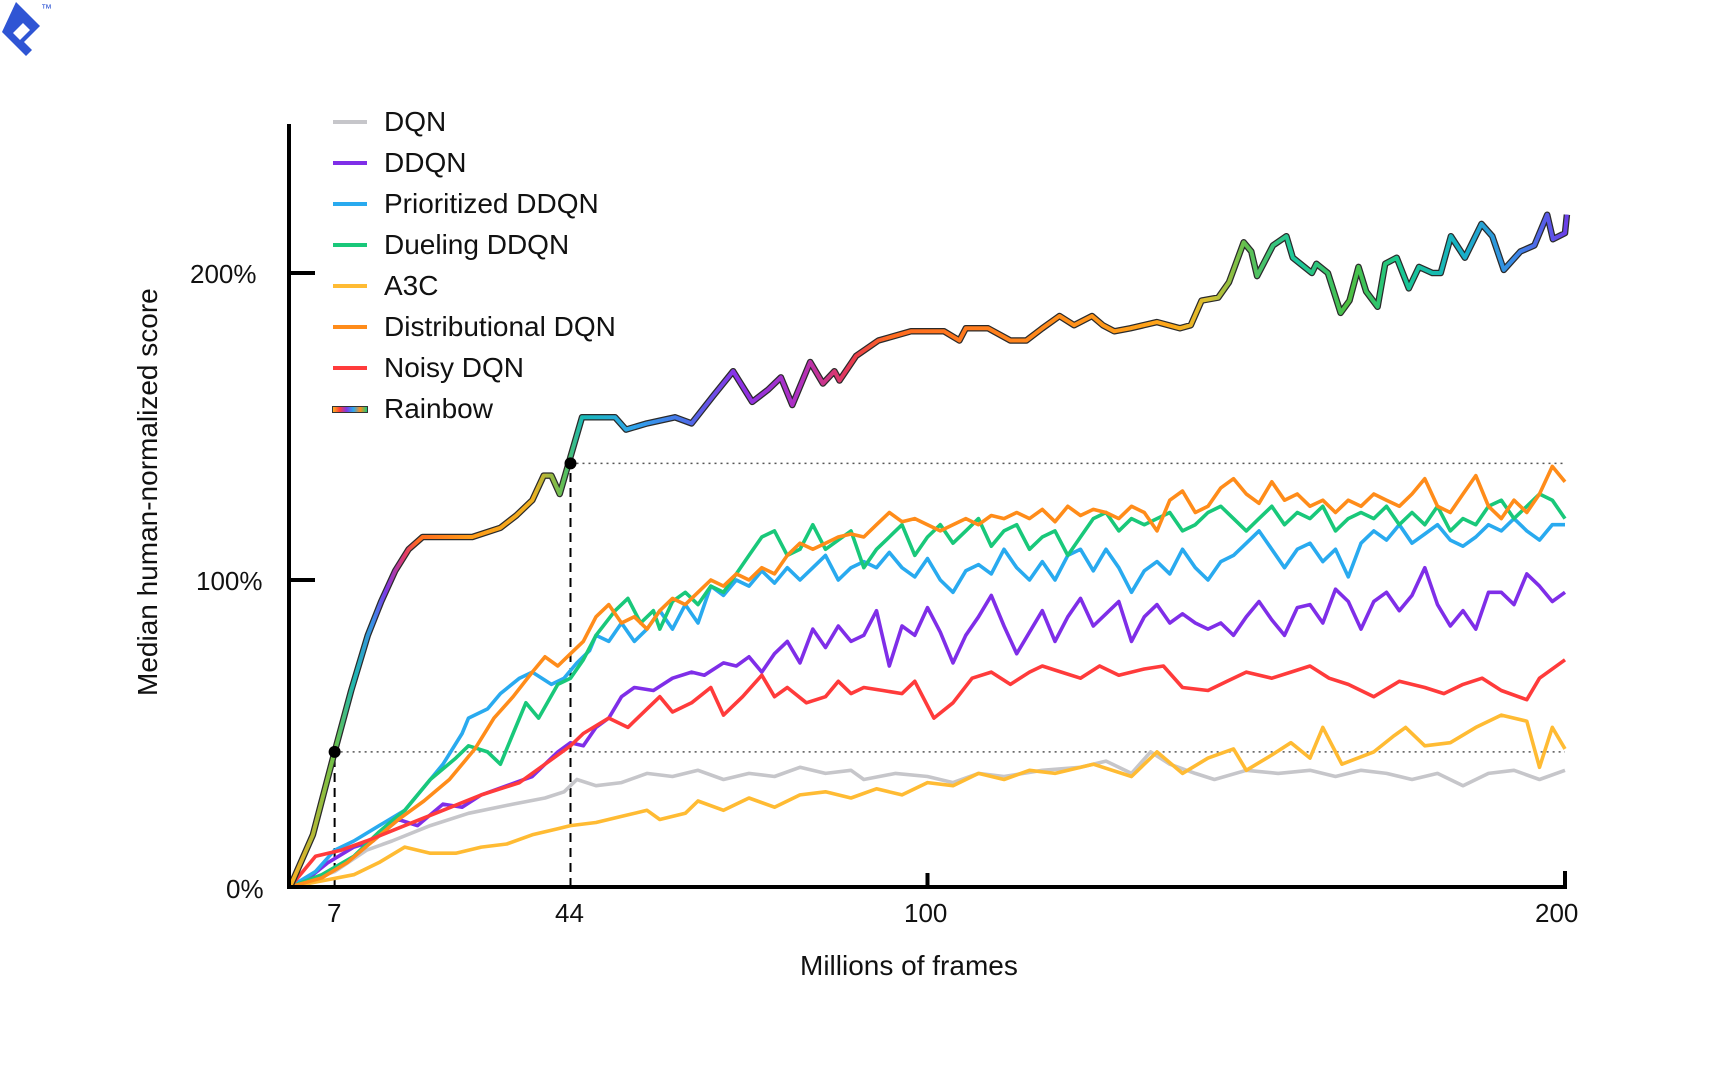  Describe the element at coordinates (350, 122) in the screenshot. I see `legend-swatch-dqn` at that location.